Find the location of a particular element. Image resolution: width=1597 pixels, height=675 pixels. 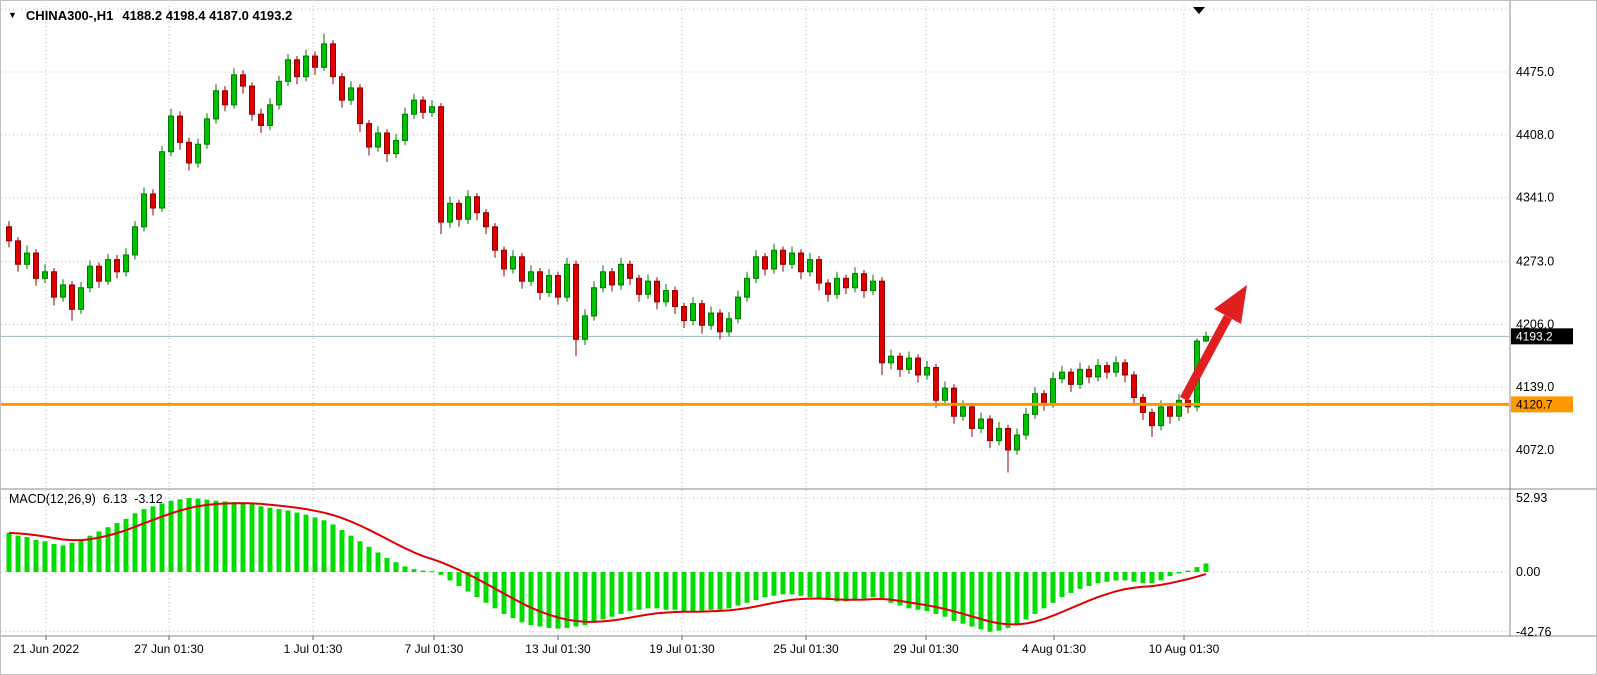

price-axis-label: 4072.0 is located at coordinates (1535, 450).